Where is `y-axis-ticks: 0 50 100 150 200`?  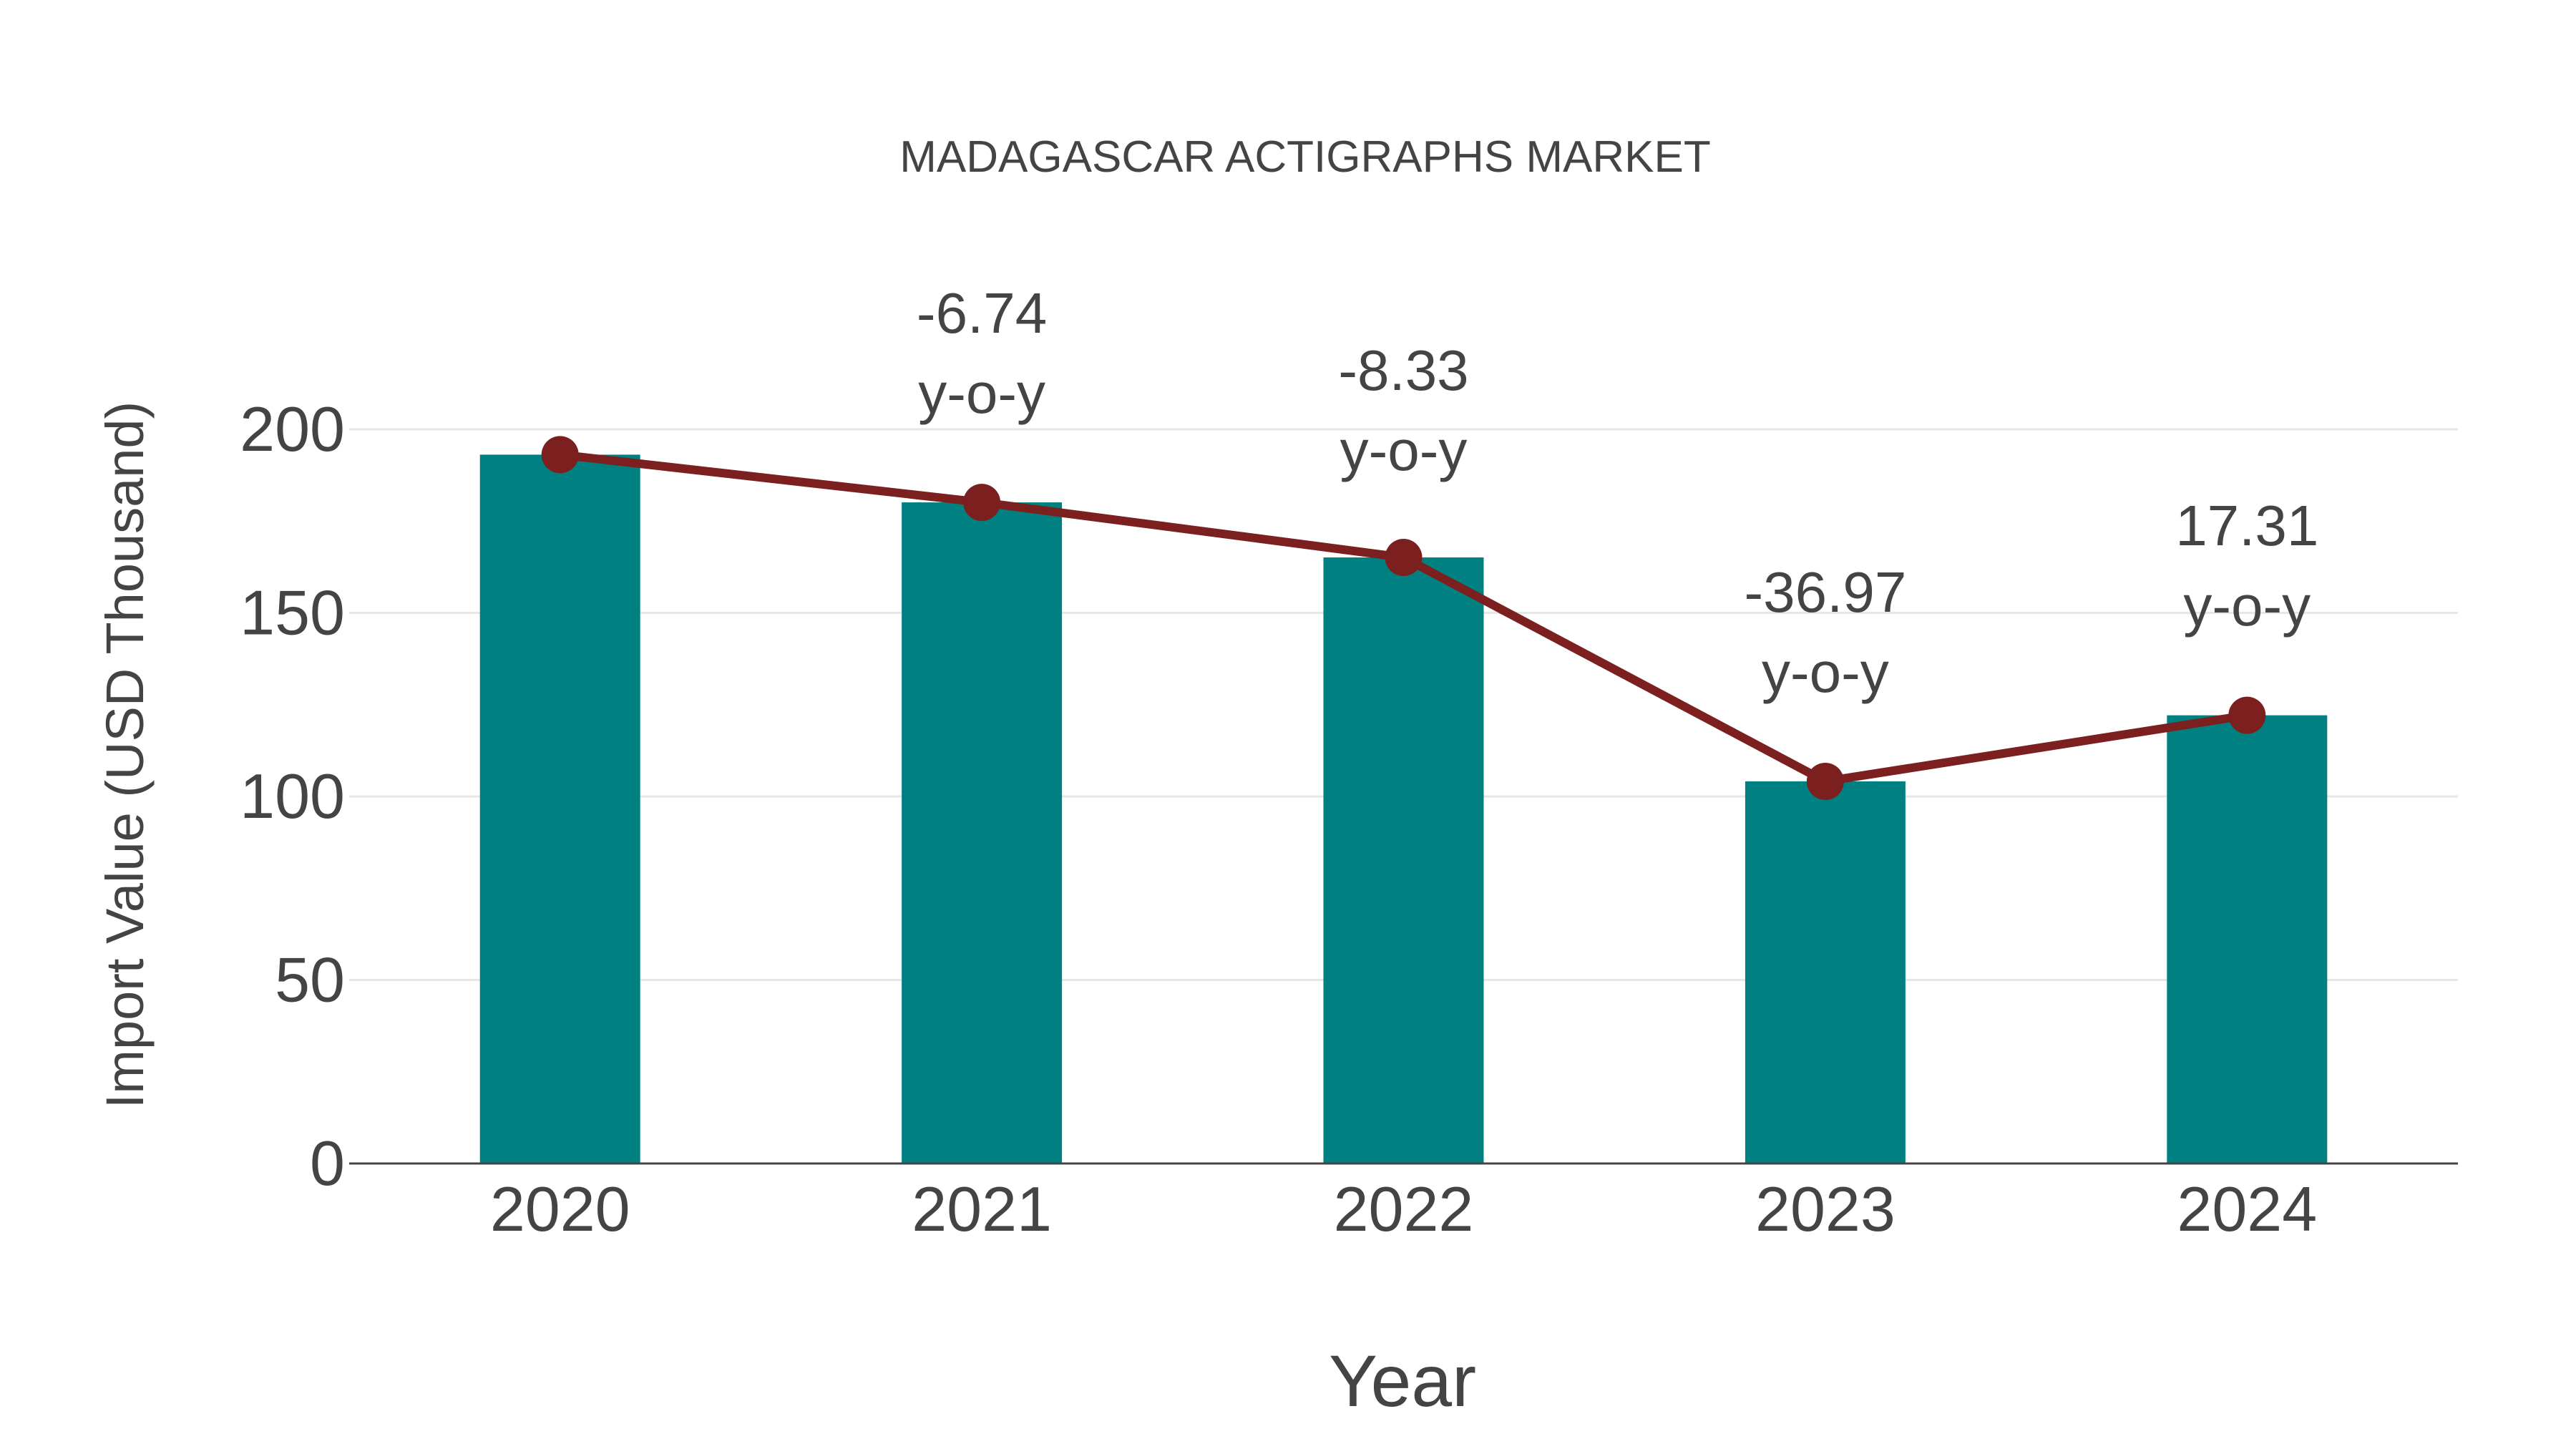
y-axis-ticks: 0 50 100 150 200 is located at coordinates (292, 796).